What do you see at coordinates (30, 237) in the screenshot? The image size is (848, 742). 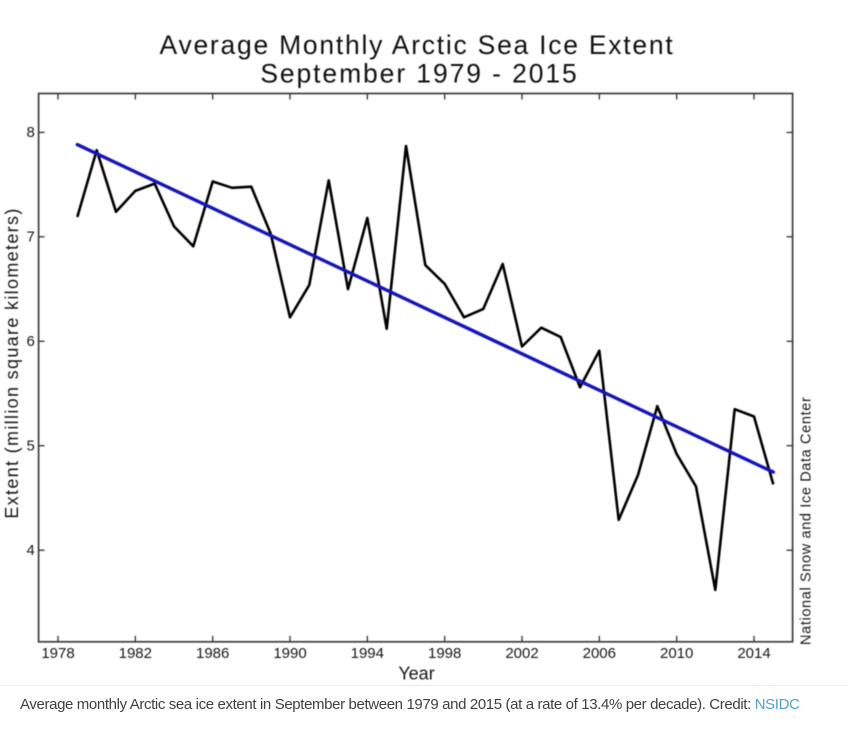 I see `svg-text: 7` at bounding box center [30, 237].